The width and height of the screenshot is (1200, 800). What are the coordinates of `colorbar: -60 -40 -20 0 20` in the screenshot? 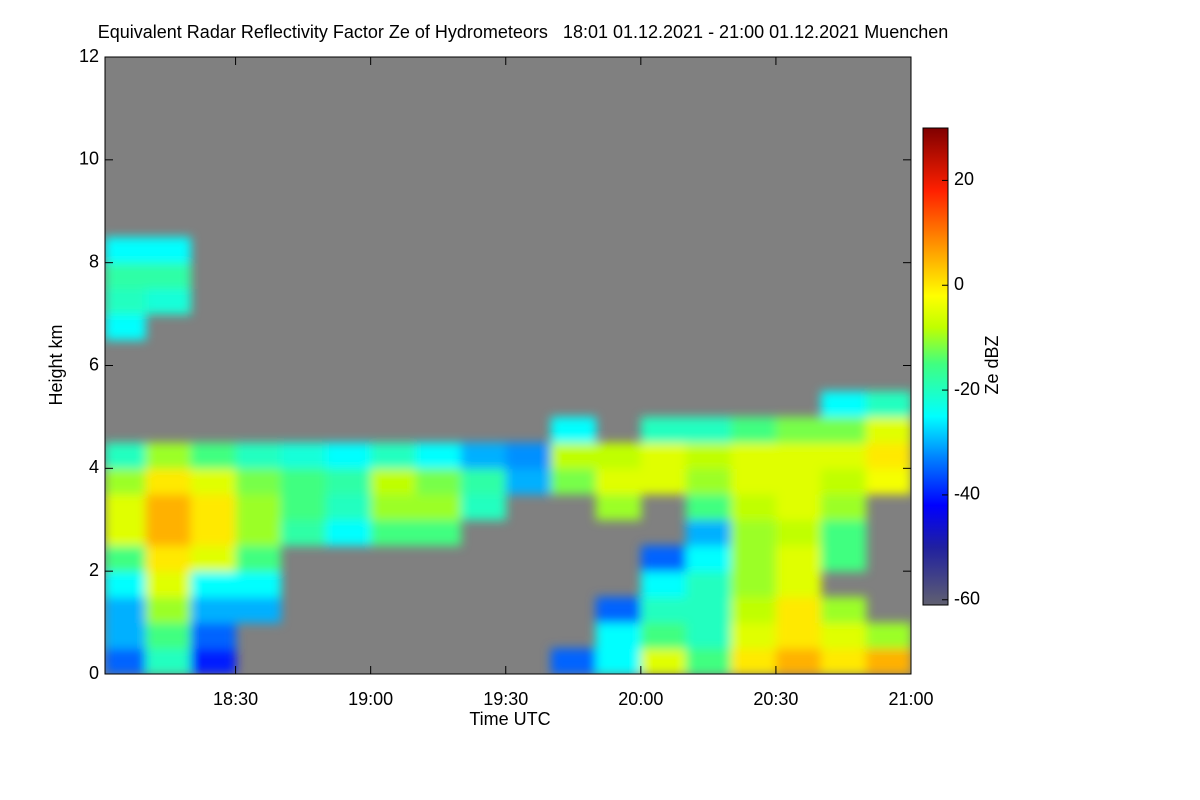 It's located at (951, 368).